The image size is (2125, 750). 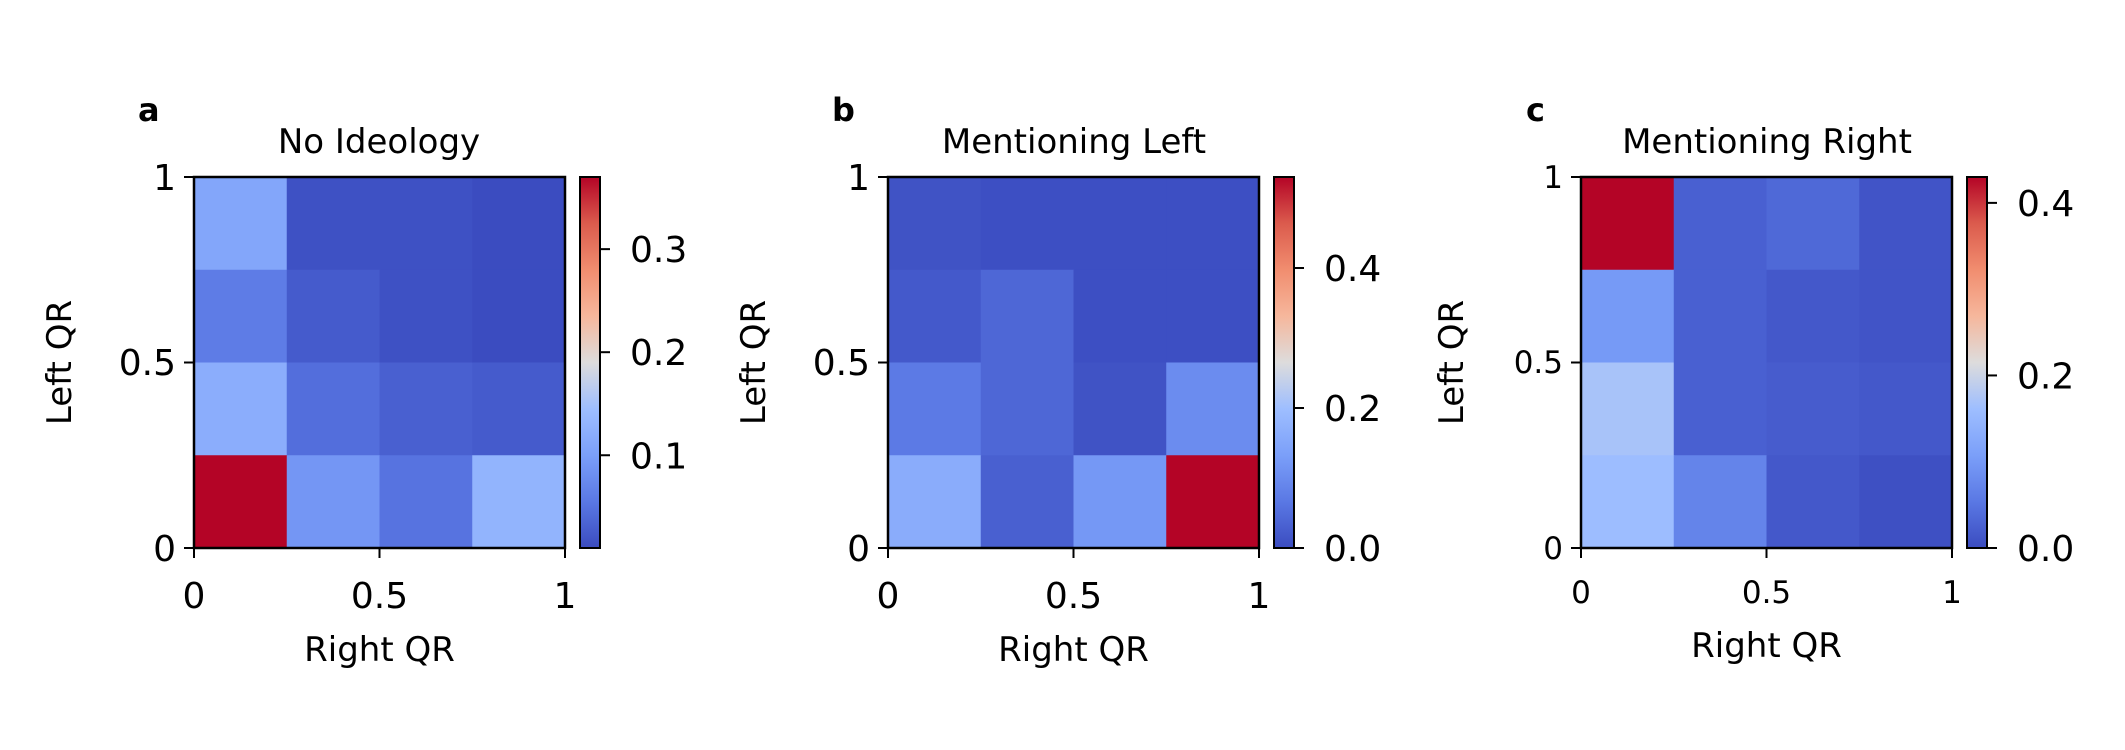 I want to click on chart-title: Mentioning Left, so click(x=1074, y=142).